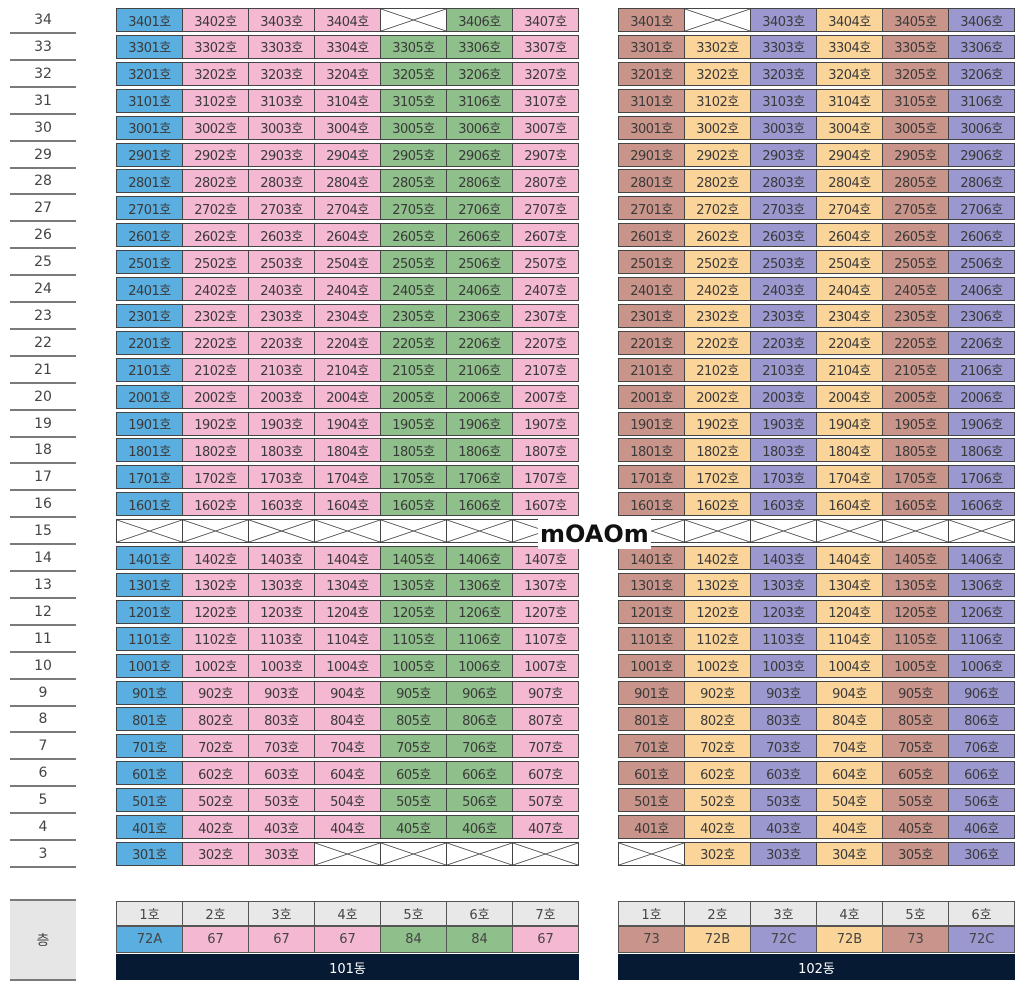 The height and width of the screenshot is (991, 1024). What do you see at coordinates (347, 127) in the screenshot?
I see `unit-cell: 3004호` at bounding box center [347, 127].